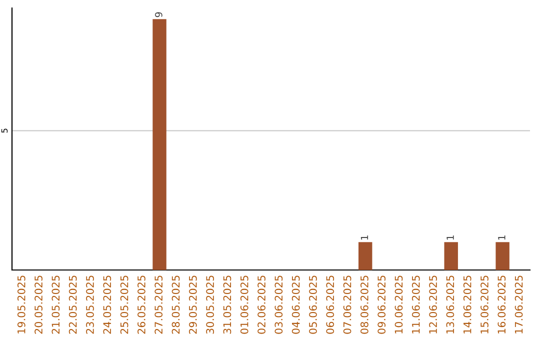 This screenshot has width=540, height=340. I want to click on x-tick-label: 15.06.2025, so click(484, 305).